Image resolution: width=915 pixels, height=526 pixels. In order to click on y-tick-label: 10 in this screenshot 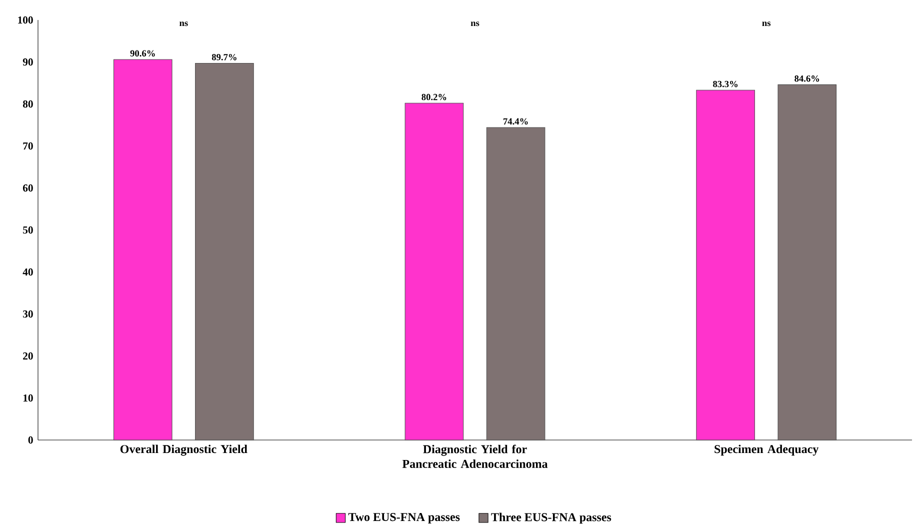, I will do `click(28, 398)`.